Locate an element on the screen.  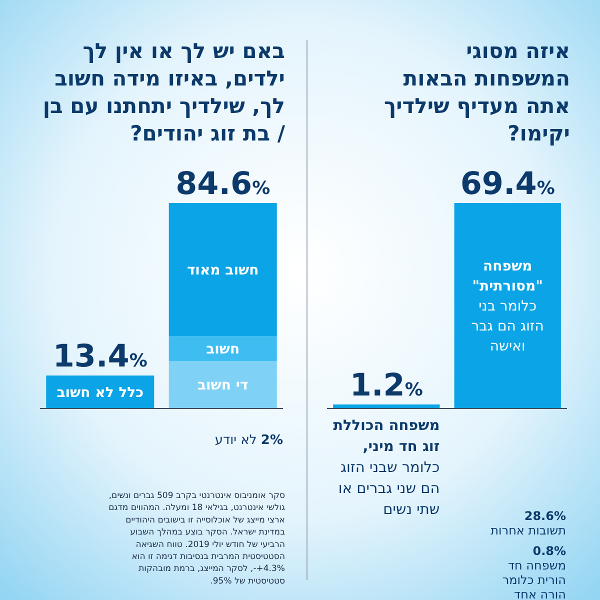
series-label: משפחה "מסורתית" כלומר בני הזוג הם גבר ואישה is located at coordinates (507, 306).